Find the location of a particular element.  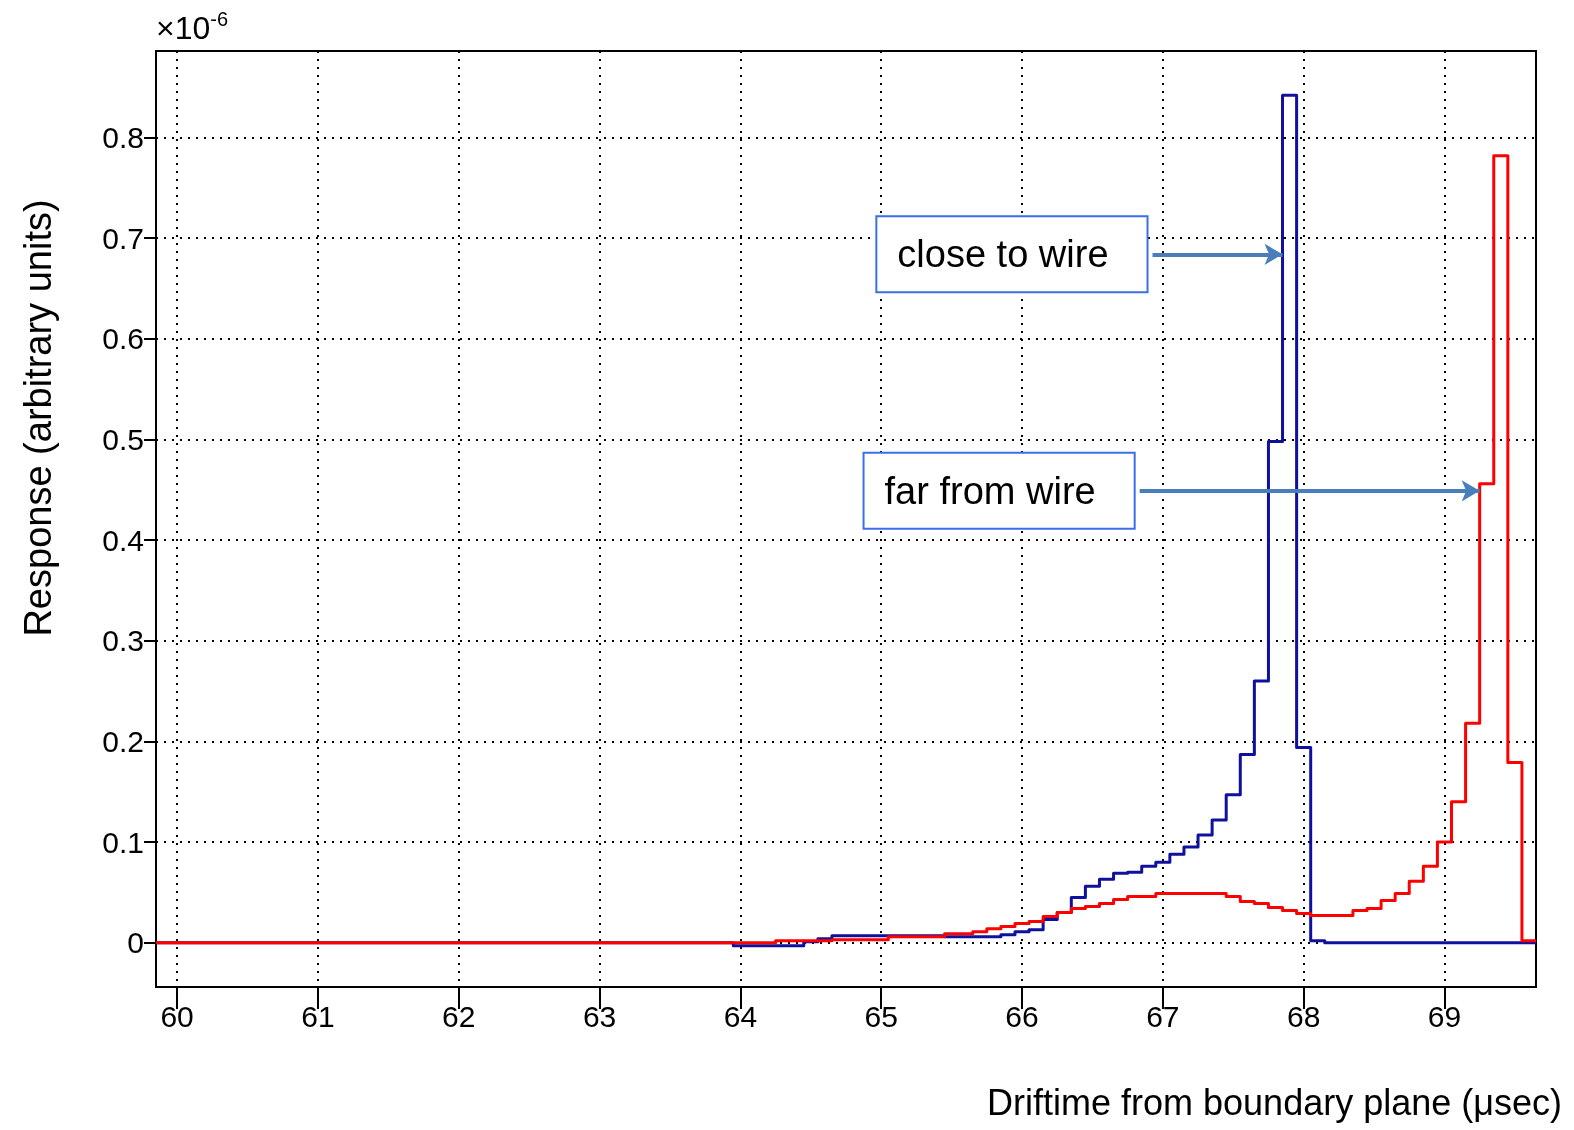

y-tick-label: 0.2 is located at coordinates (123, 741).